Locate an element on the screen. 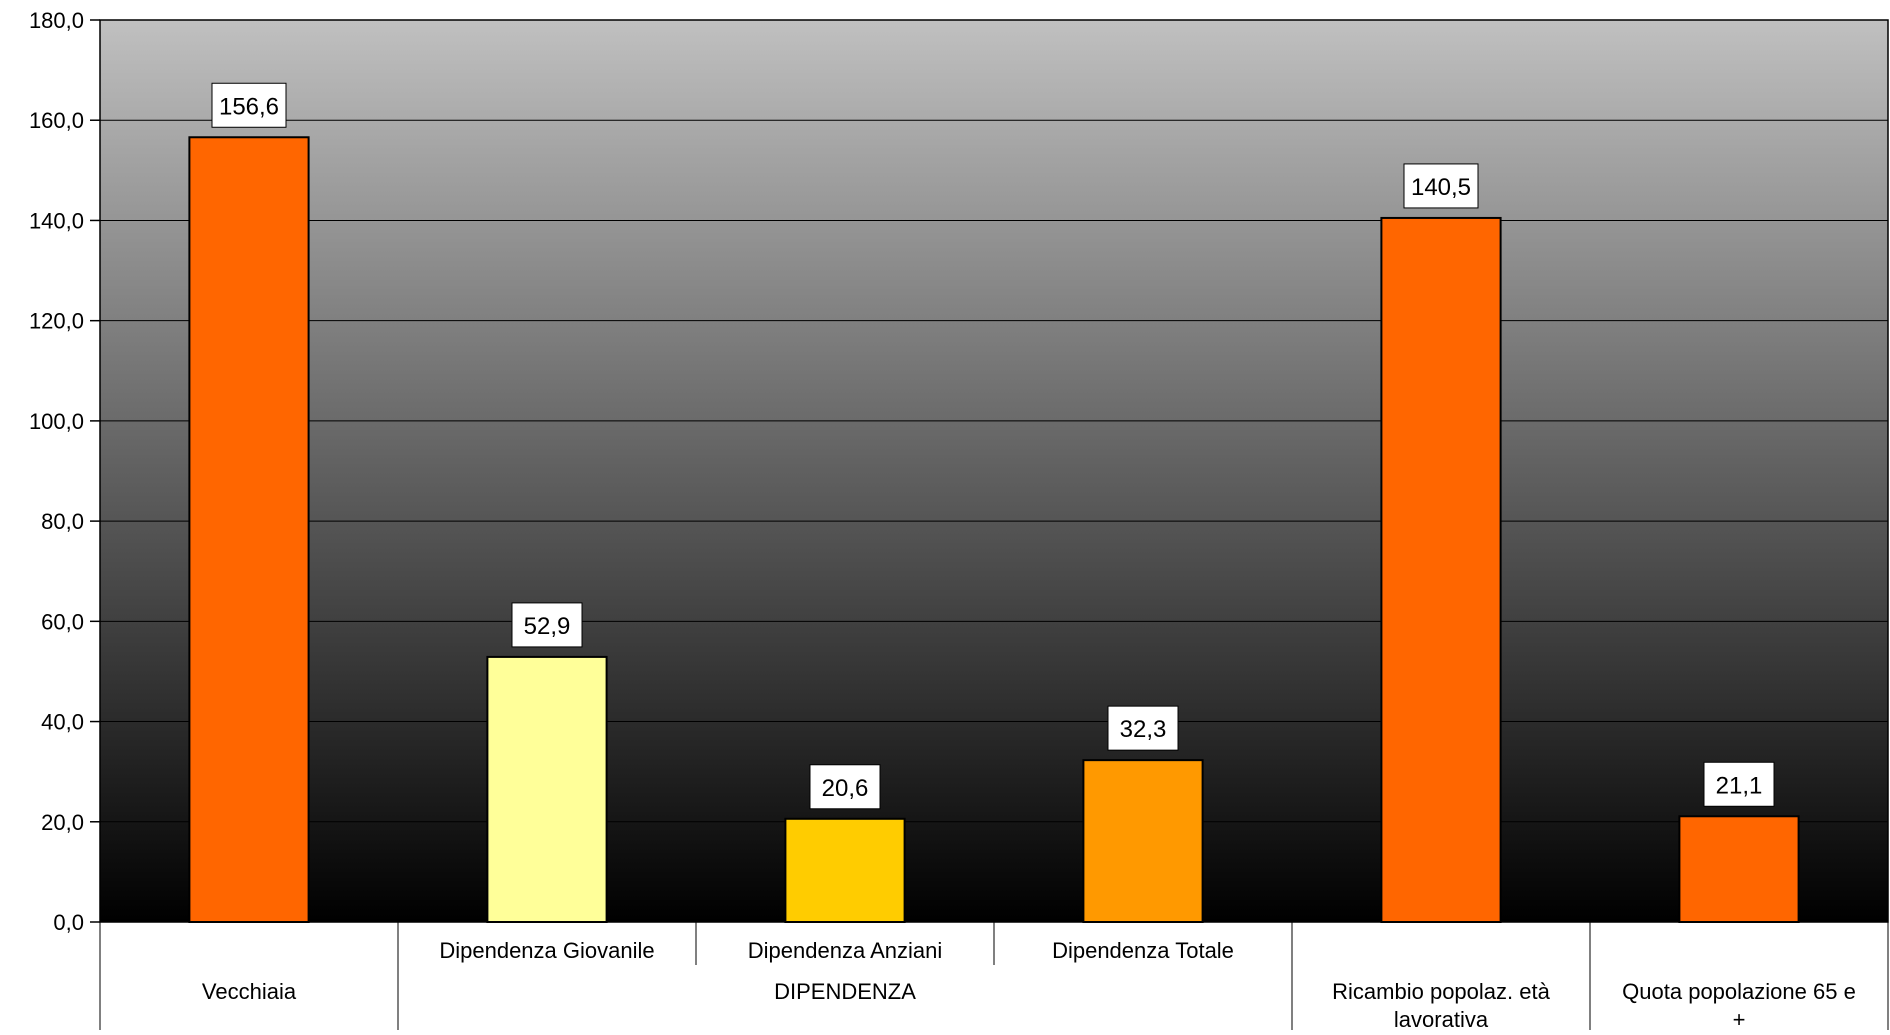  y-tick-label: 180,0 is located at coordinates (56, 20).